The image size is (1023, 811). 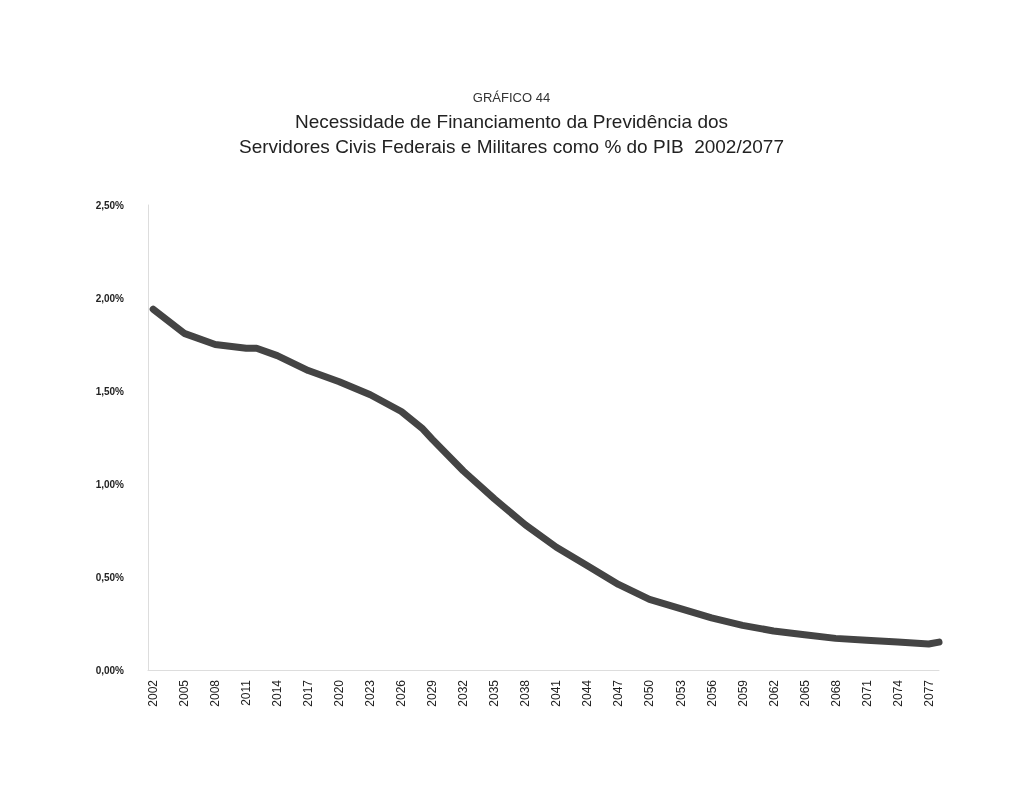 What do you see at coordinates (110, 577) in the screenshot?
I see `y-tick-label: 0,50%` at bounding box center [110, 577].